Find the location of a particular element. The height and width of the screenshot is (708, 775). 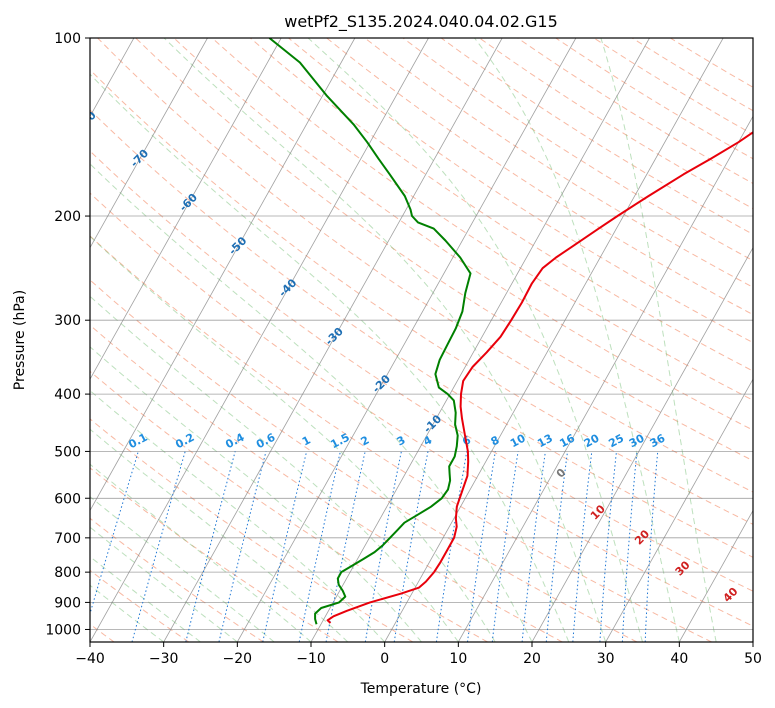

x-tick-label: 20 is located at coordinates (532, 659).